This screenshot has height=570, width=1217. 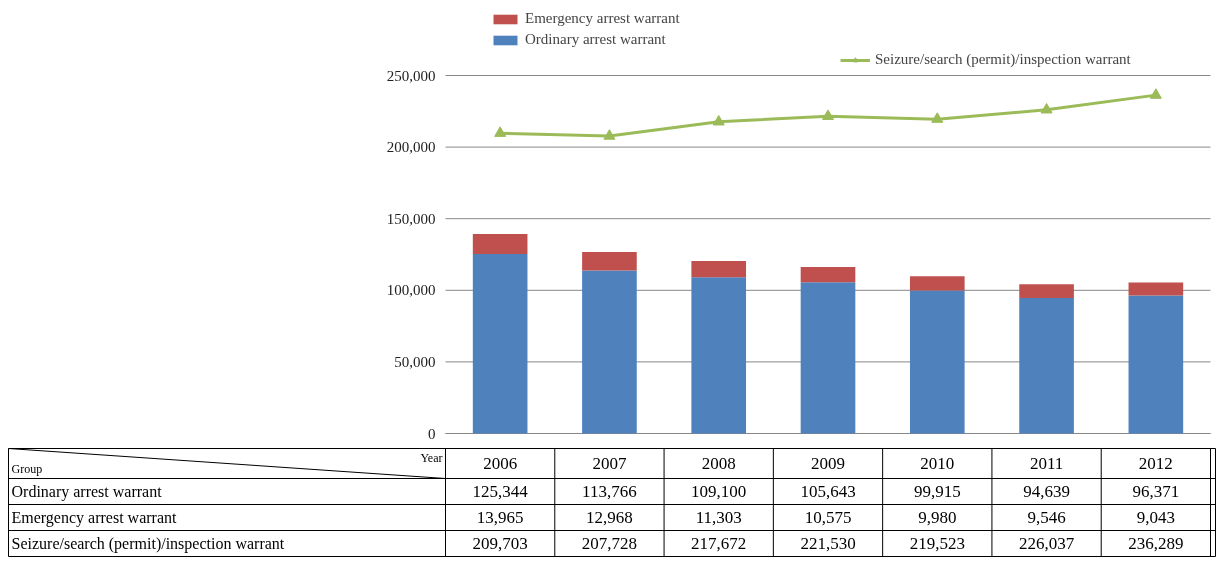 I want to click on text: Emergency arrest warrant, so click(x=94, y=517).